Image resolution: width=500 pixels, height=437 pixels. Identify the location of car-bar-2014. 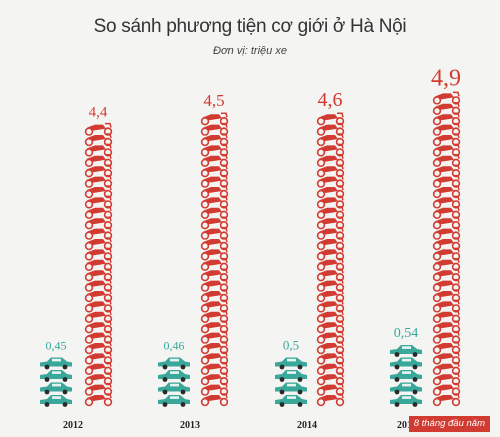
(291, 382).